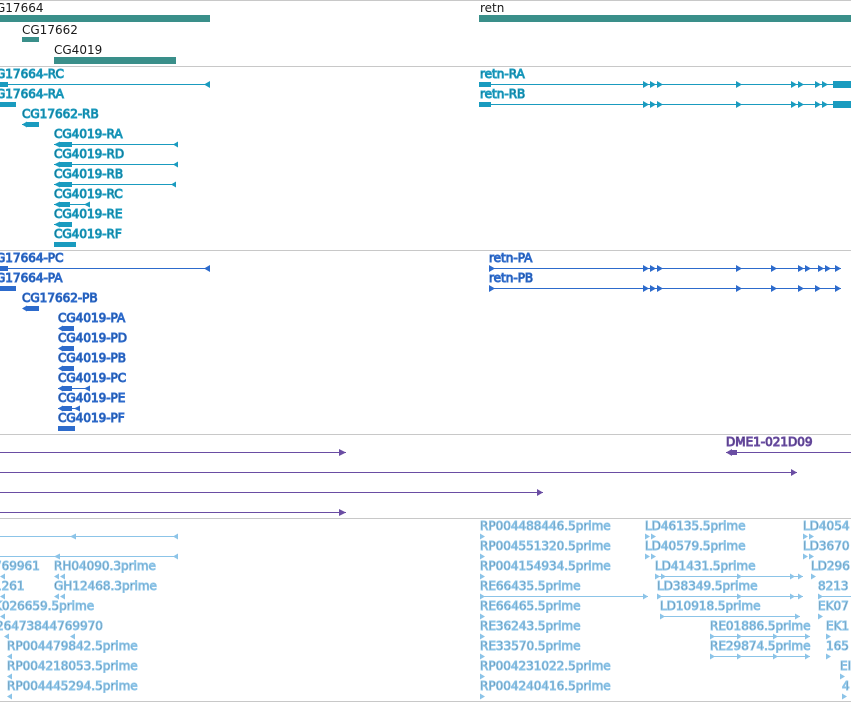 Image resolution: width=851 pixels, height=702 pixels. What do you see at coordinates (545, 546) in the screenshot?
I see `est-label: RP004551320.5prime` at bounding box center [545, 546].